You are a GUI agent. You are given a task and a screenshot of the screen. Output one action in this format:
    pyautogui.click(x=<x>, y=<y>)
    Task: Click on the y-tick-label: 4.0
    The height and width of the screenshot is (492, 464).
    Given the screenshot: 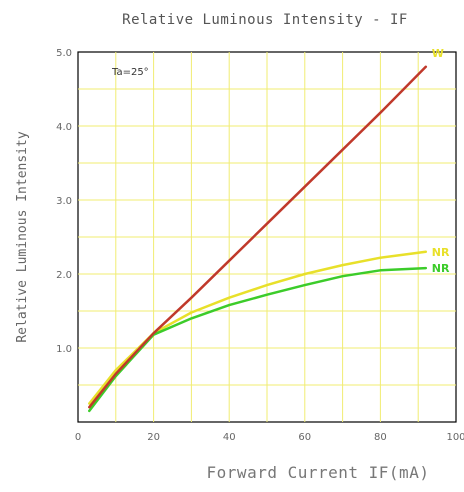 What is the action you would take?
    pyautogui.click(x=64, y=127)
    